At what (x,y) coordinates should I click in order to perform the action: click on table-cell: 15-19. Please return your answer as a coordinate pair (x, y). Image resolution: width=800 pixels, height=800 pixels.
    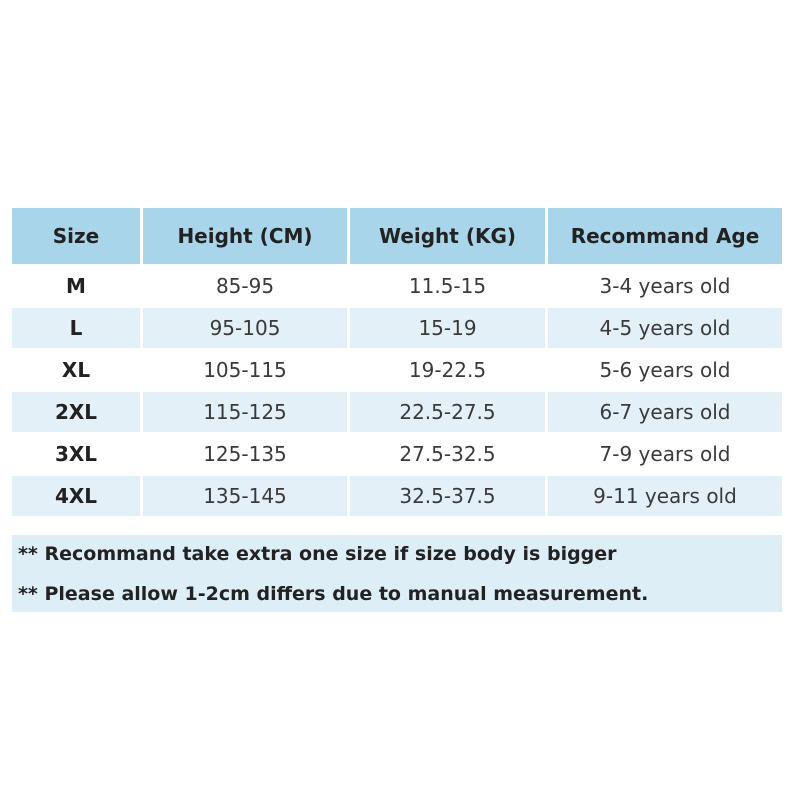
    Looking at the image, I should click on (447, 328).